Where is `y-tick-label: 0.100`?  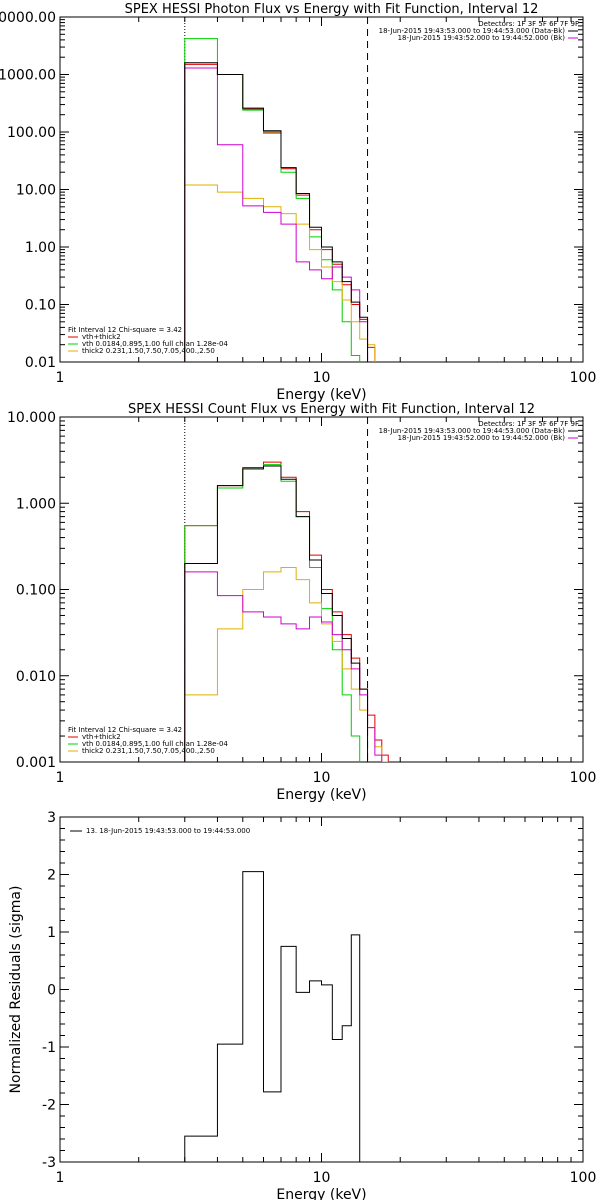 y-tick-label: 0.100 is located at coordinates (36, 591).